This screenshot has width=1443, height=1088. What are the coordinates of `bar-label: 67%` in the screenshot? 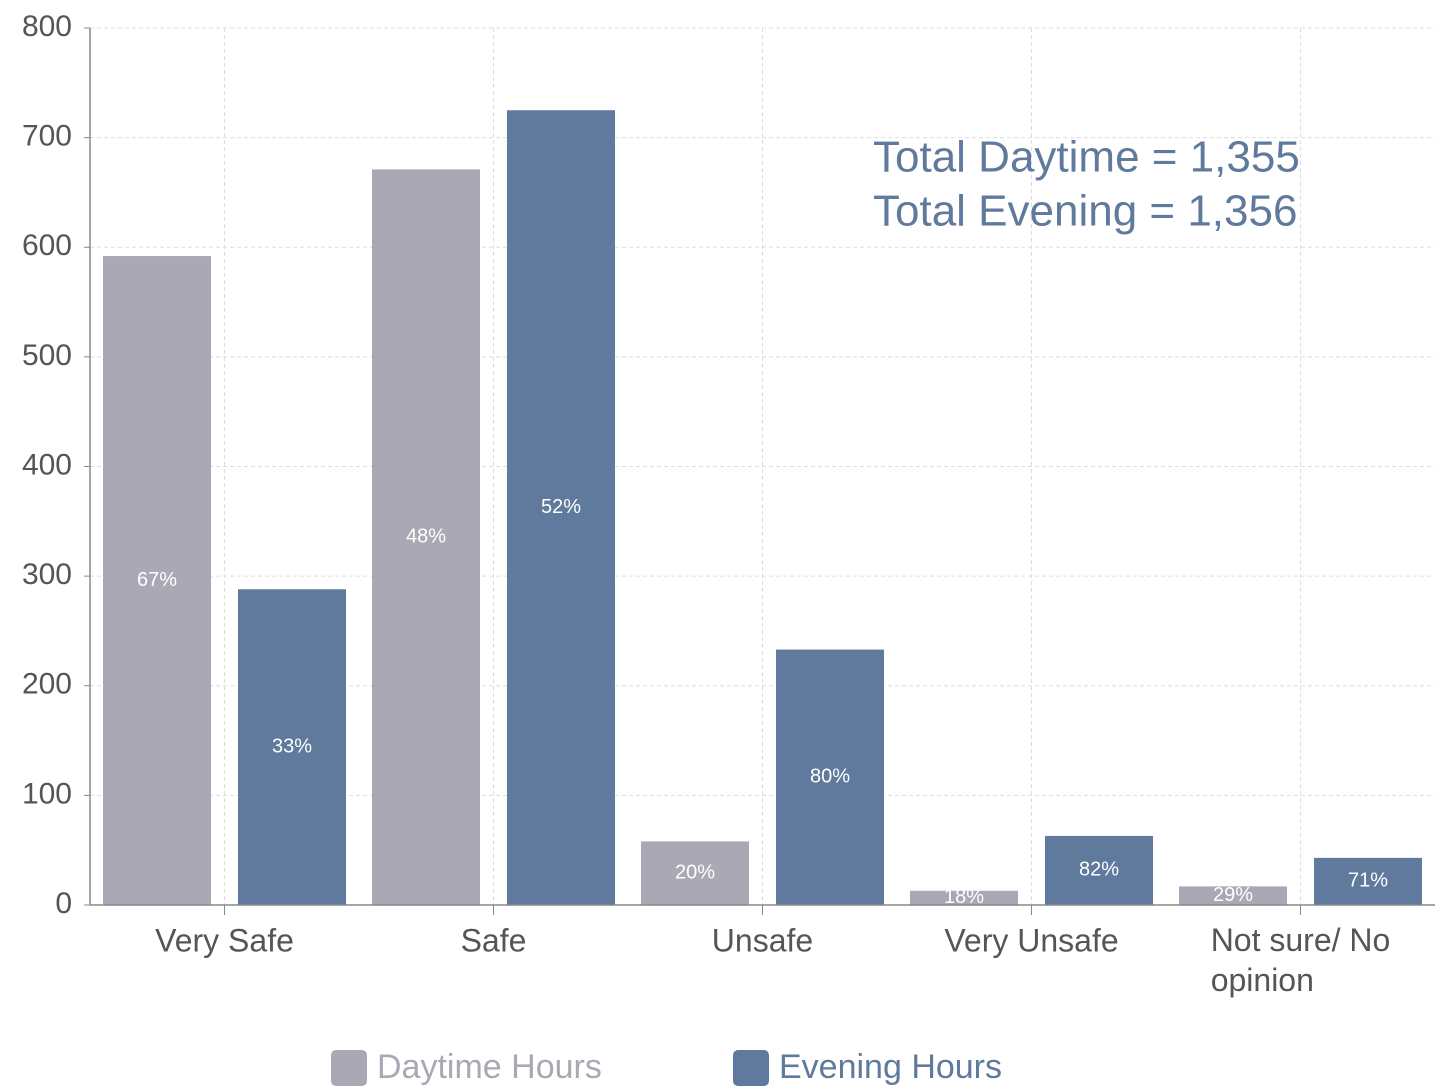 It's located at (157, 580).